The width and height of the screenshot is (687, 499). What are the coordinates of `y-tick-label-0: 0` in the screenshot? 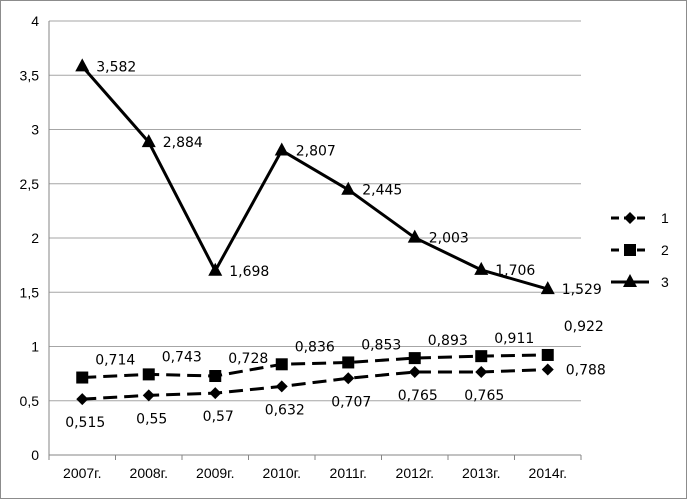 It's located at (35, 455).